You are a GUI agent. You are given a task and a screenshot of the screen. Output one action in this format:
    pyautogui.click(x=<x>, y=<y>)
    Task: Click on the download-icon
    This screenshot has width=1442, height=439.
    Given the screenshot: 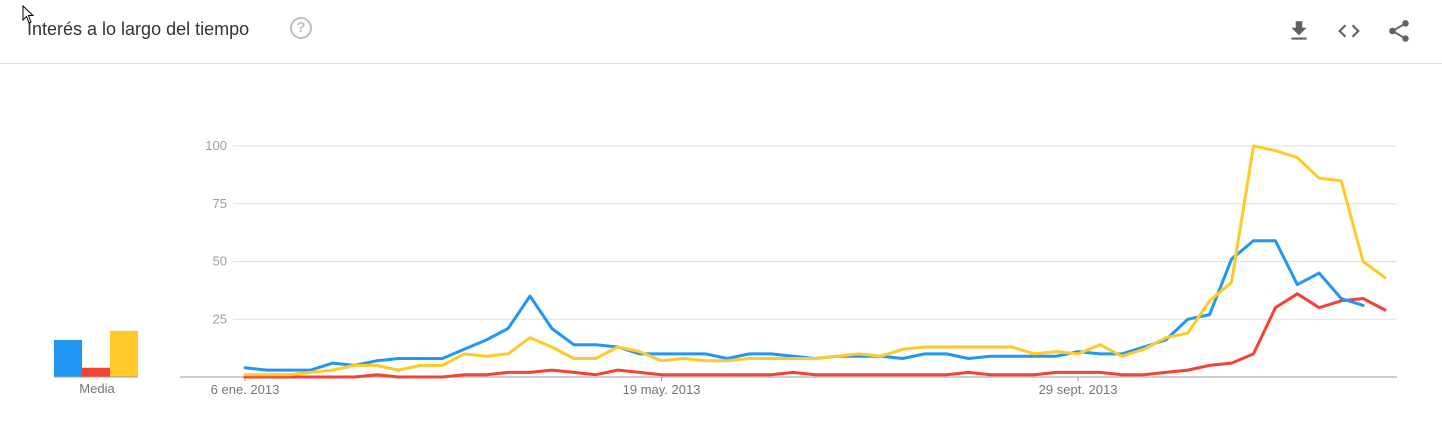 What is the action you would take?
    pyautogui.click(x=1299, y=31)
    